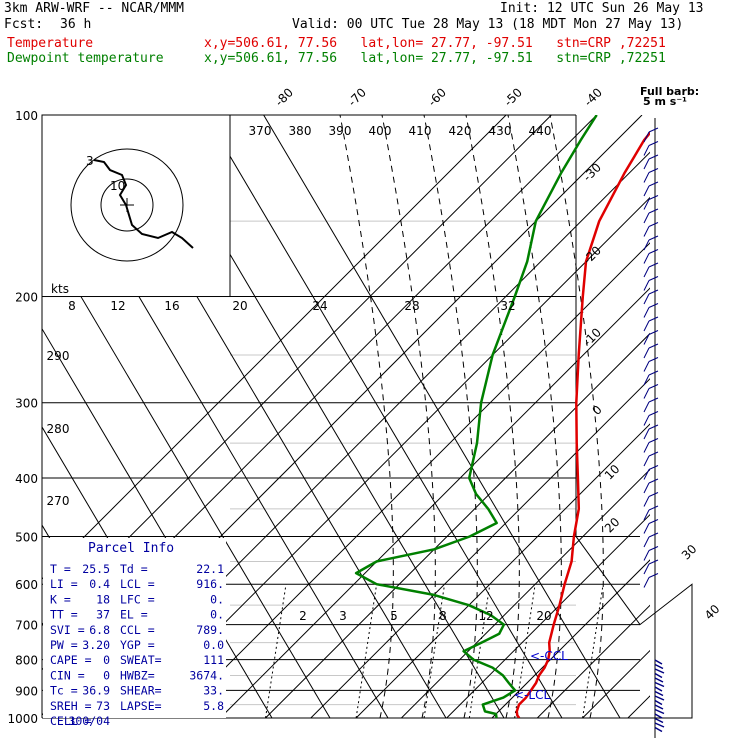  I want to click on parcel-info-value: 6.8, so click(99, 630).